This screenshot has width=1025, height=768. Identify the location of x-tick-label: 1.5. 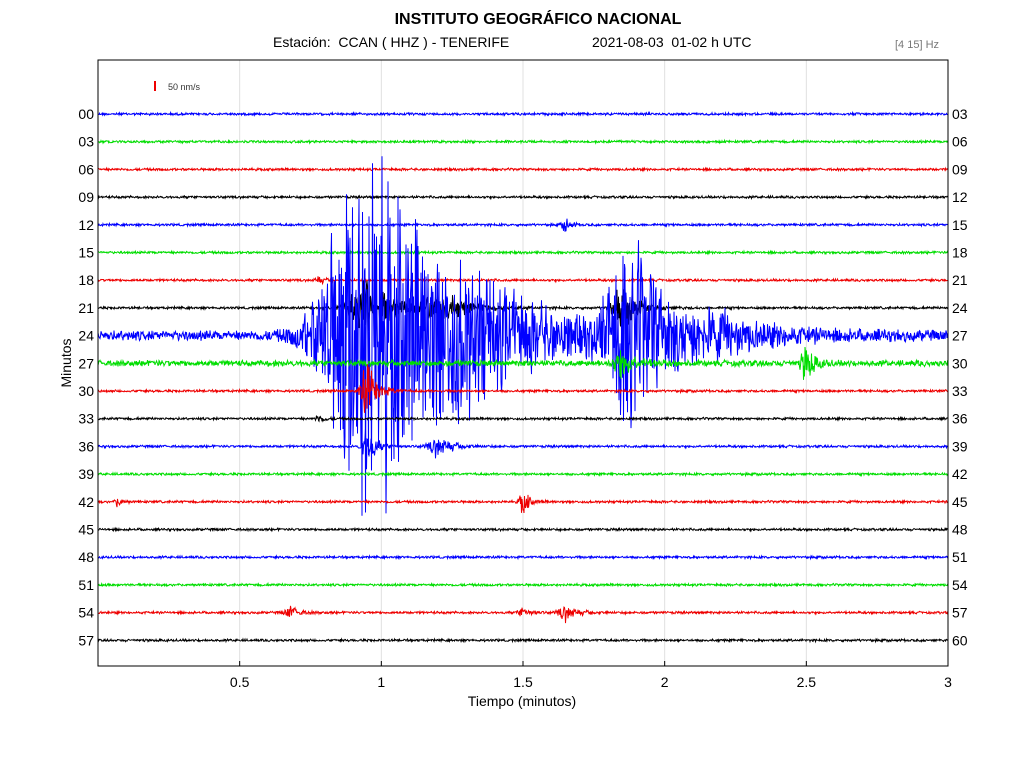
(523, 682).